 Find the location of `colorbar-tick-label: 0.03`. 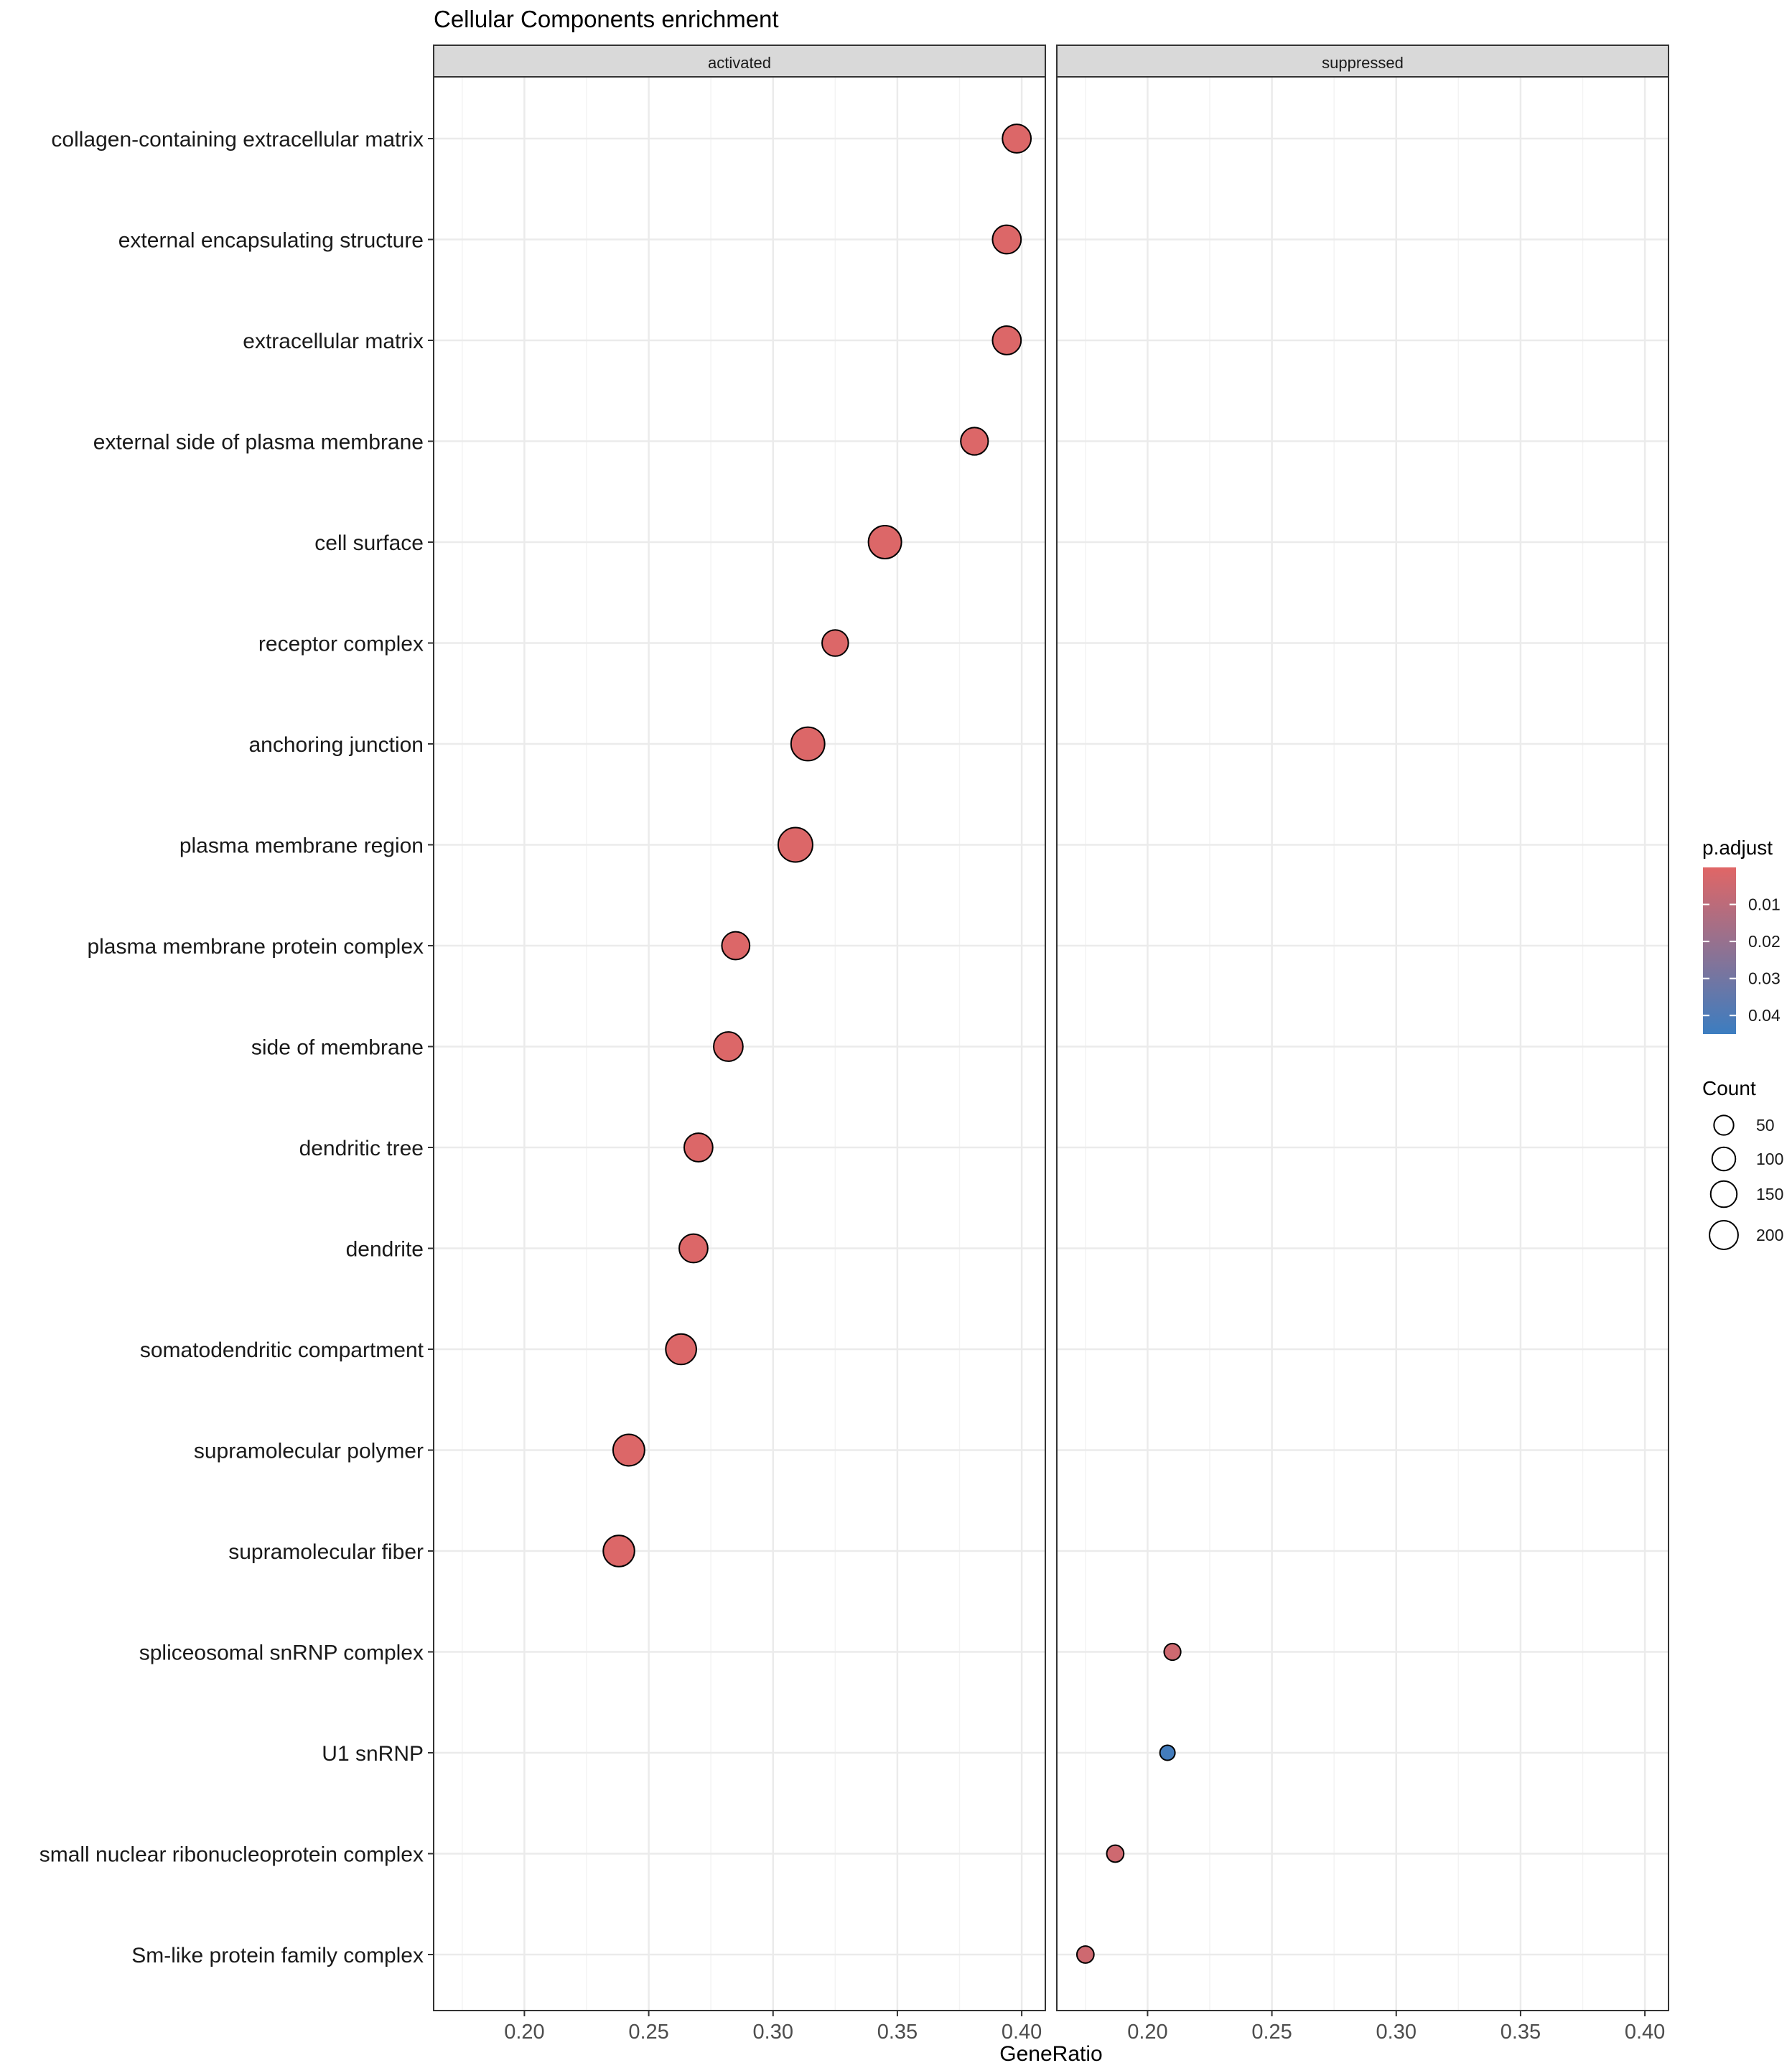

colorbar-tick-label: 0.03 is located at coordinates (1764, 978).